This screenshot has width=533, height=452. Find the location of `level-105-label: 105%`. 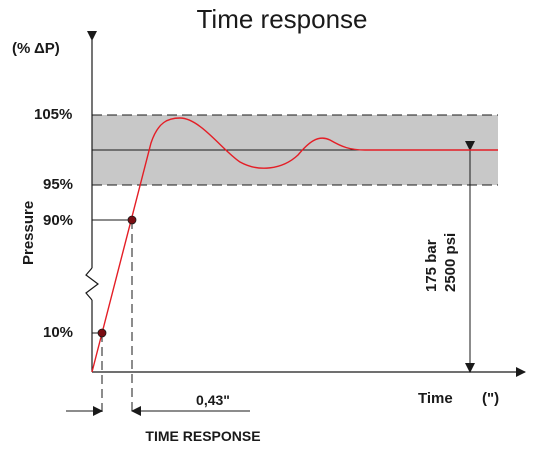

level-105-label: 105% is located at coordinates (53, 114).